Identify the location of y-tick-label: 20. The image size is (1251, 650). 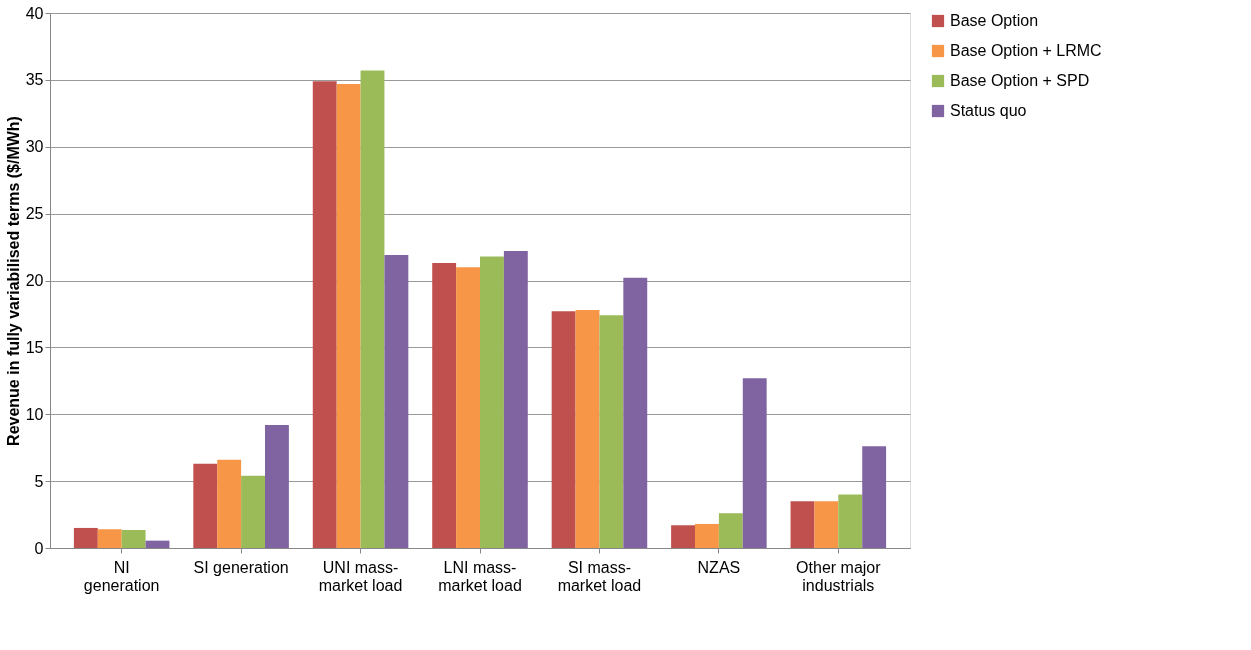
(34, 280).